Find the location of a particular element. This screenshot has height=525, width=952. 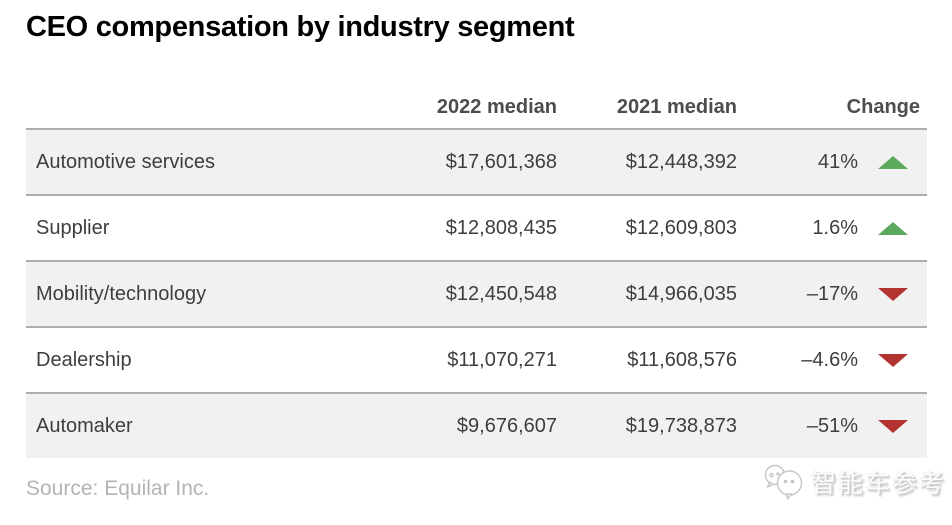

table-row: Dealership $11,070,271 $11,608,576 –4.6% is located at coordinates (476, 359).